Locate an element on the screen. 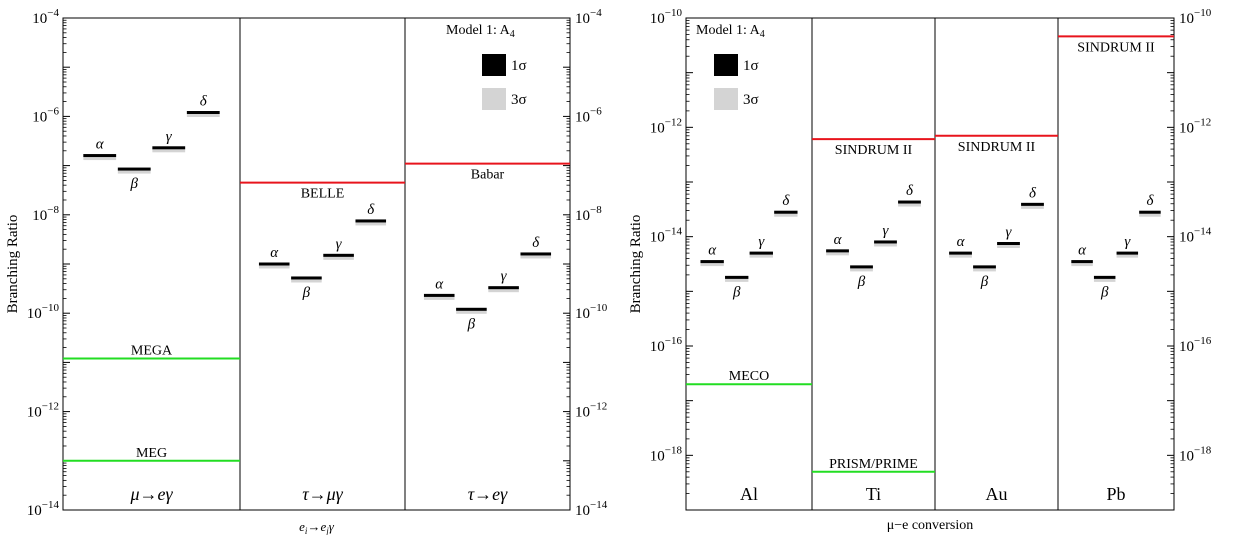 The image size is (1240, 535). y-tick-label-right: 10⁻⁴ is located at coordinates (588, 17).